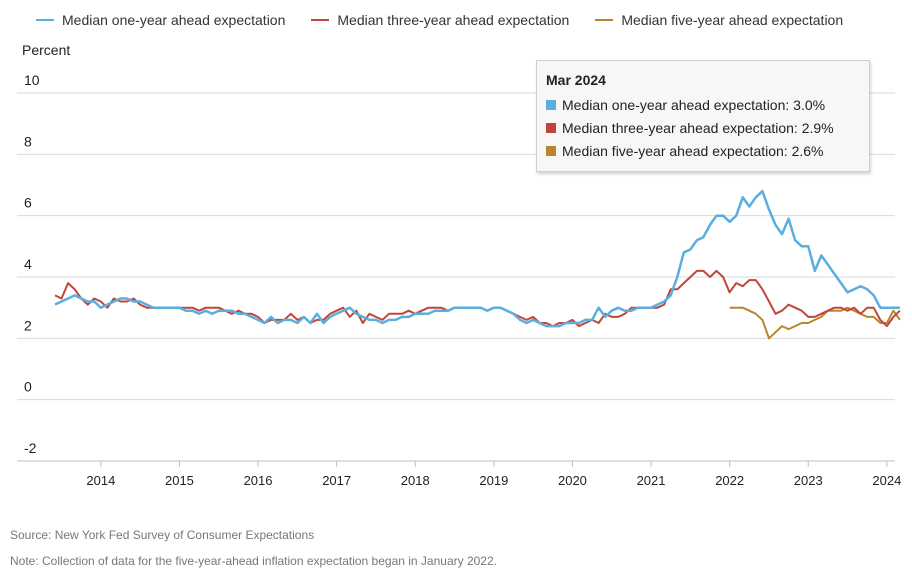  Describe the element at coordinates (32, 80) in the screenshot. I see `y-tick-label: 10` at that location.